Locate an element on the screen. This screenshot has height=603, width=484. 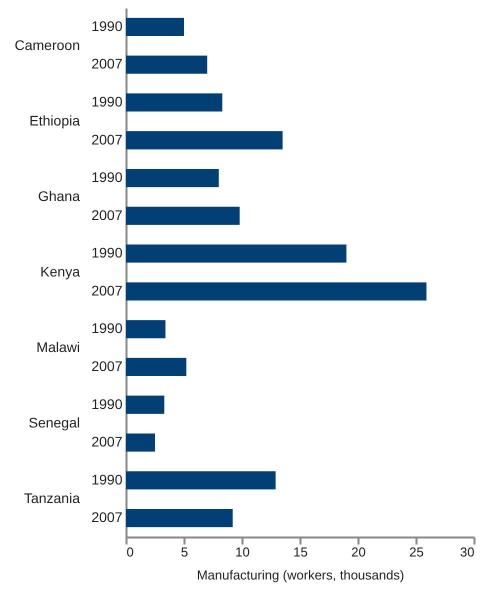
text: Tanzania is located at coordinates (52, 498).